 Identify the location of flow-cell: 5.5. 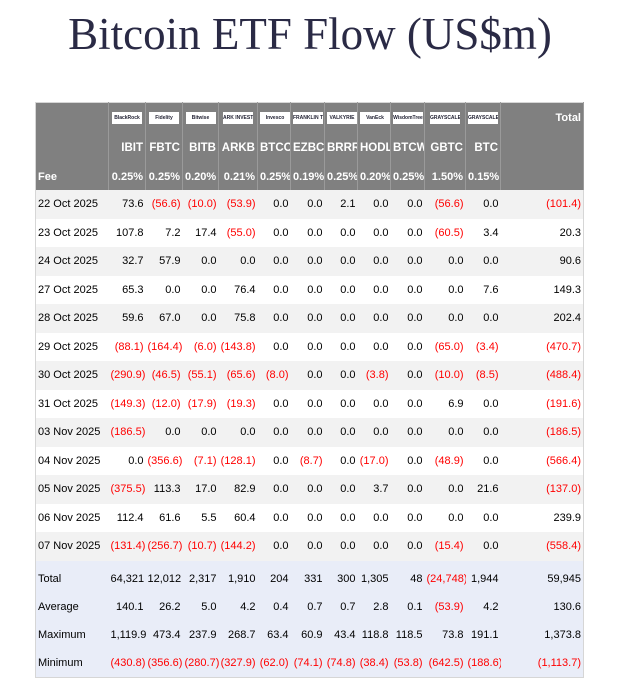
(200, 517).